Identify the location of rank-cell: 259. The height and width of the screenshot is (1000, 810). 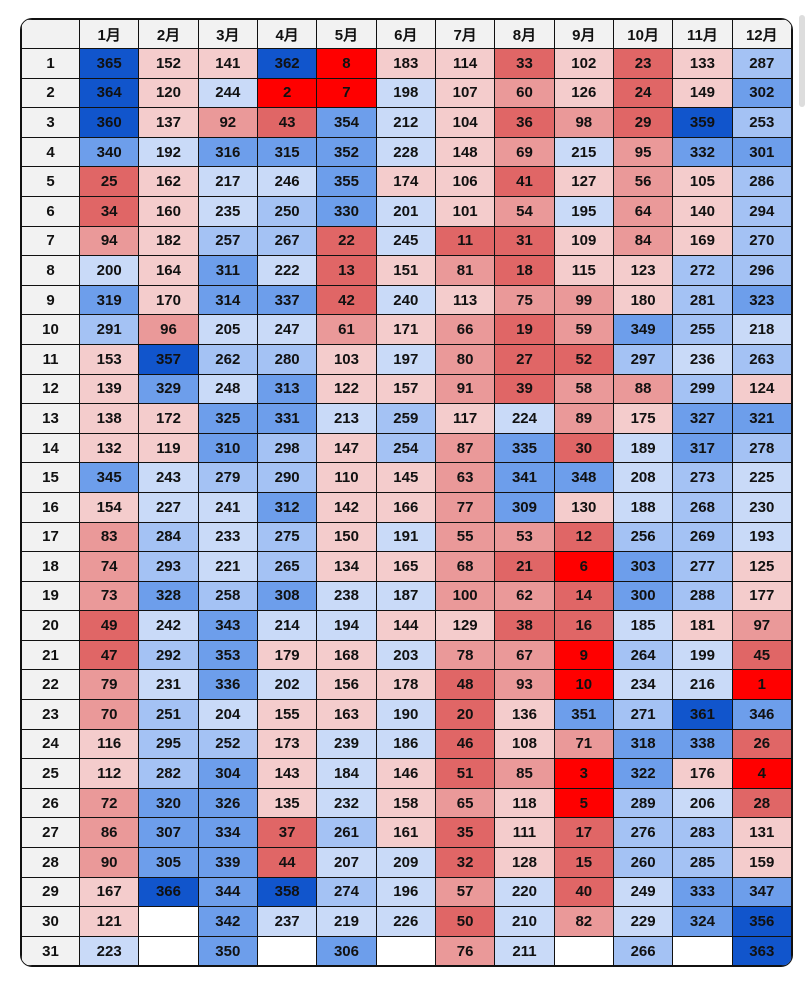
(405, 418).